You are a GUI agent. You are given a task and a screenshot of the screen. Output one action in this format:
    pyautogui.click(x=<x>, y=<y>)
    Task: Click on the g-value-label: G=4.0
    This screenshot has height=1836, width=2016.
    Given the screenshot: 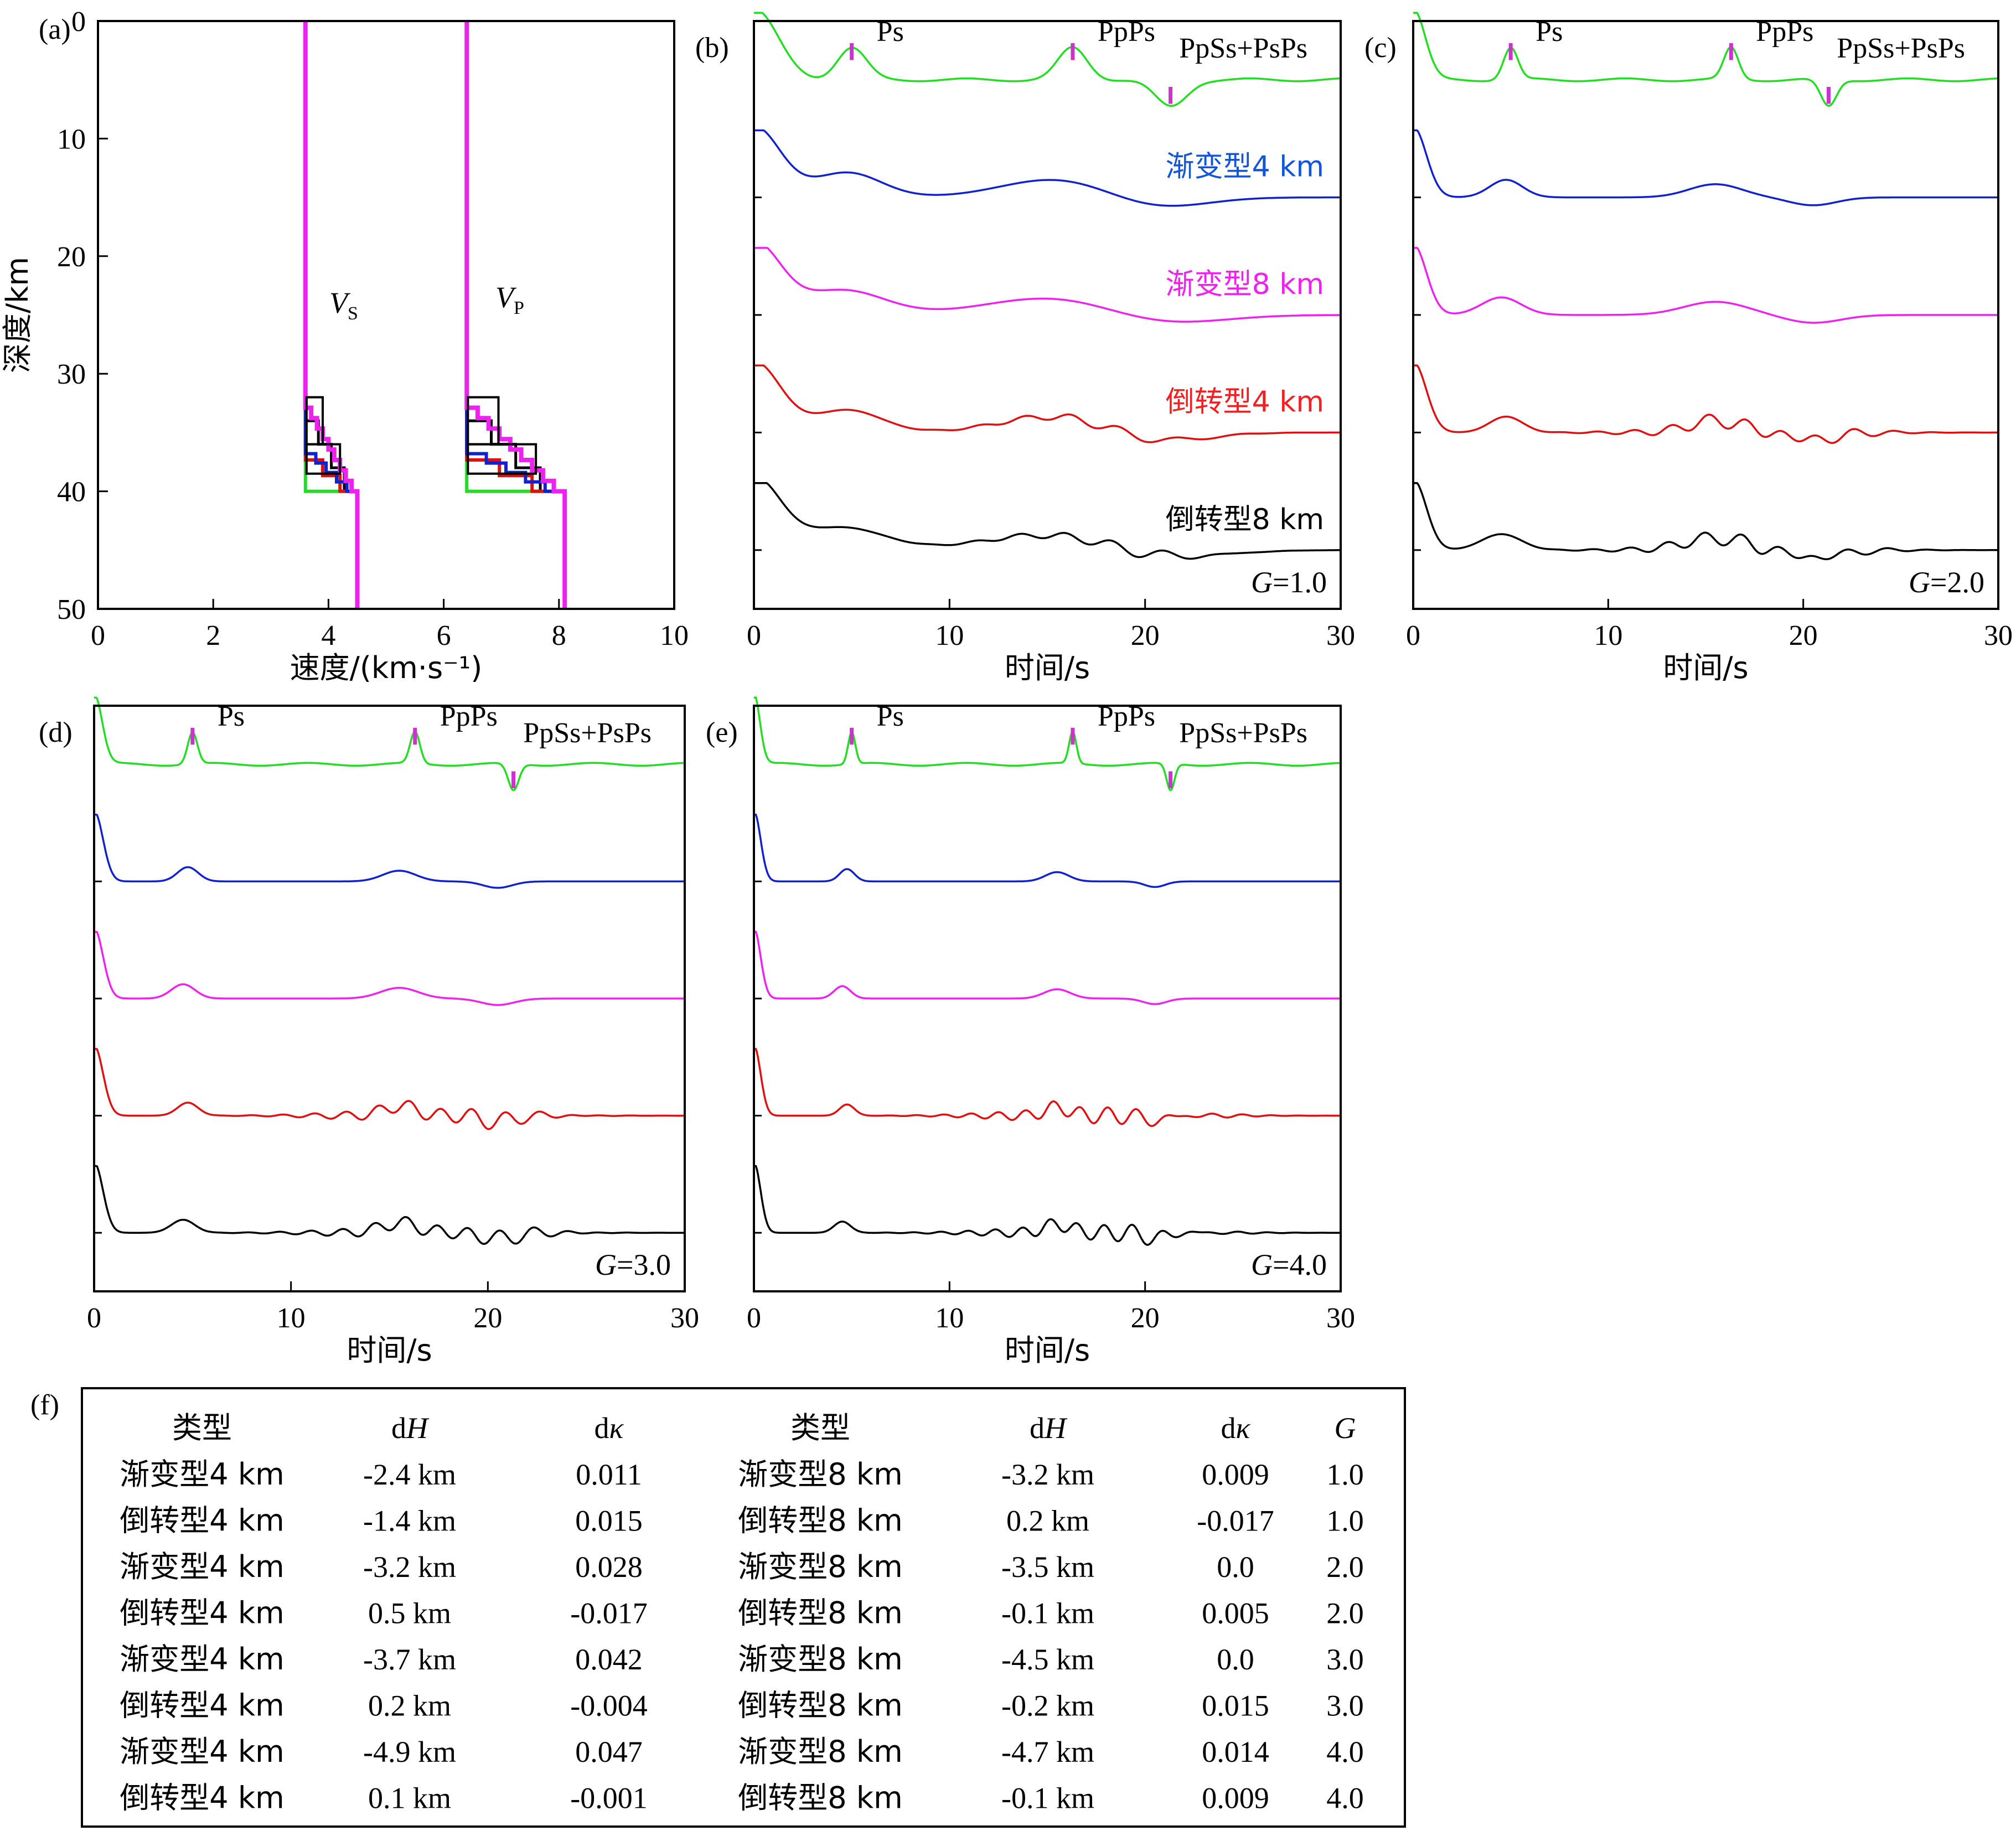 What is the action you would take?
    pyautogui.click(x=1289, y=1265)
    